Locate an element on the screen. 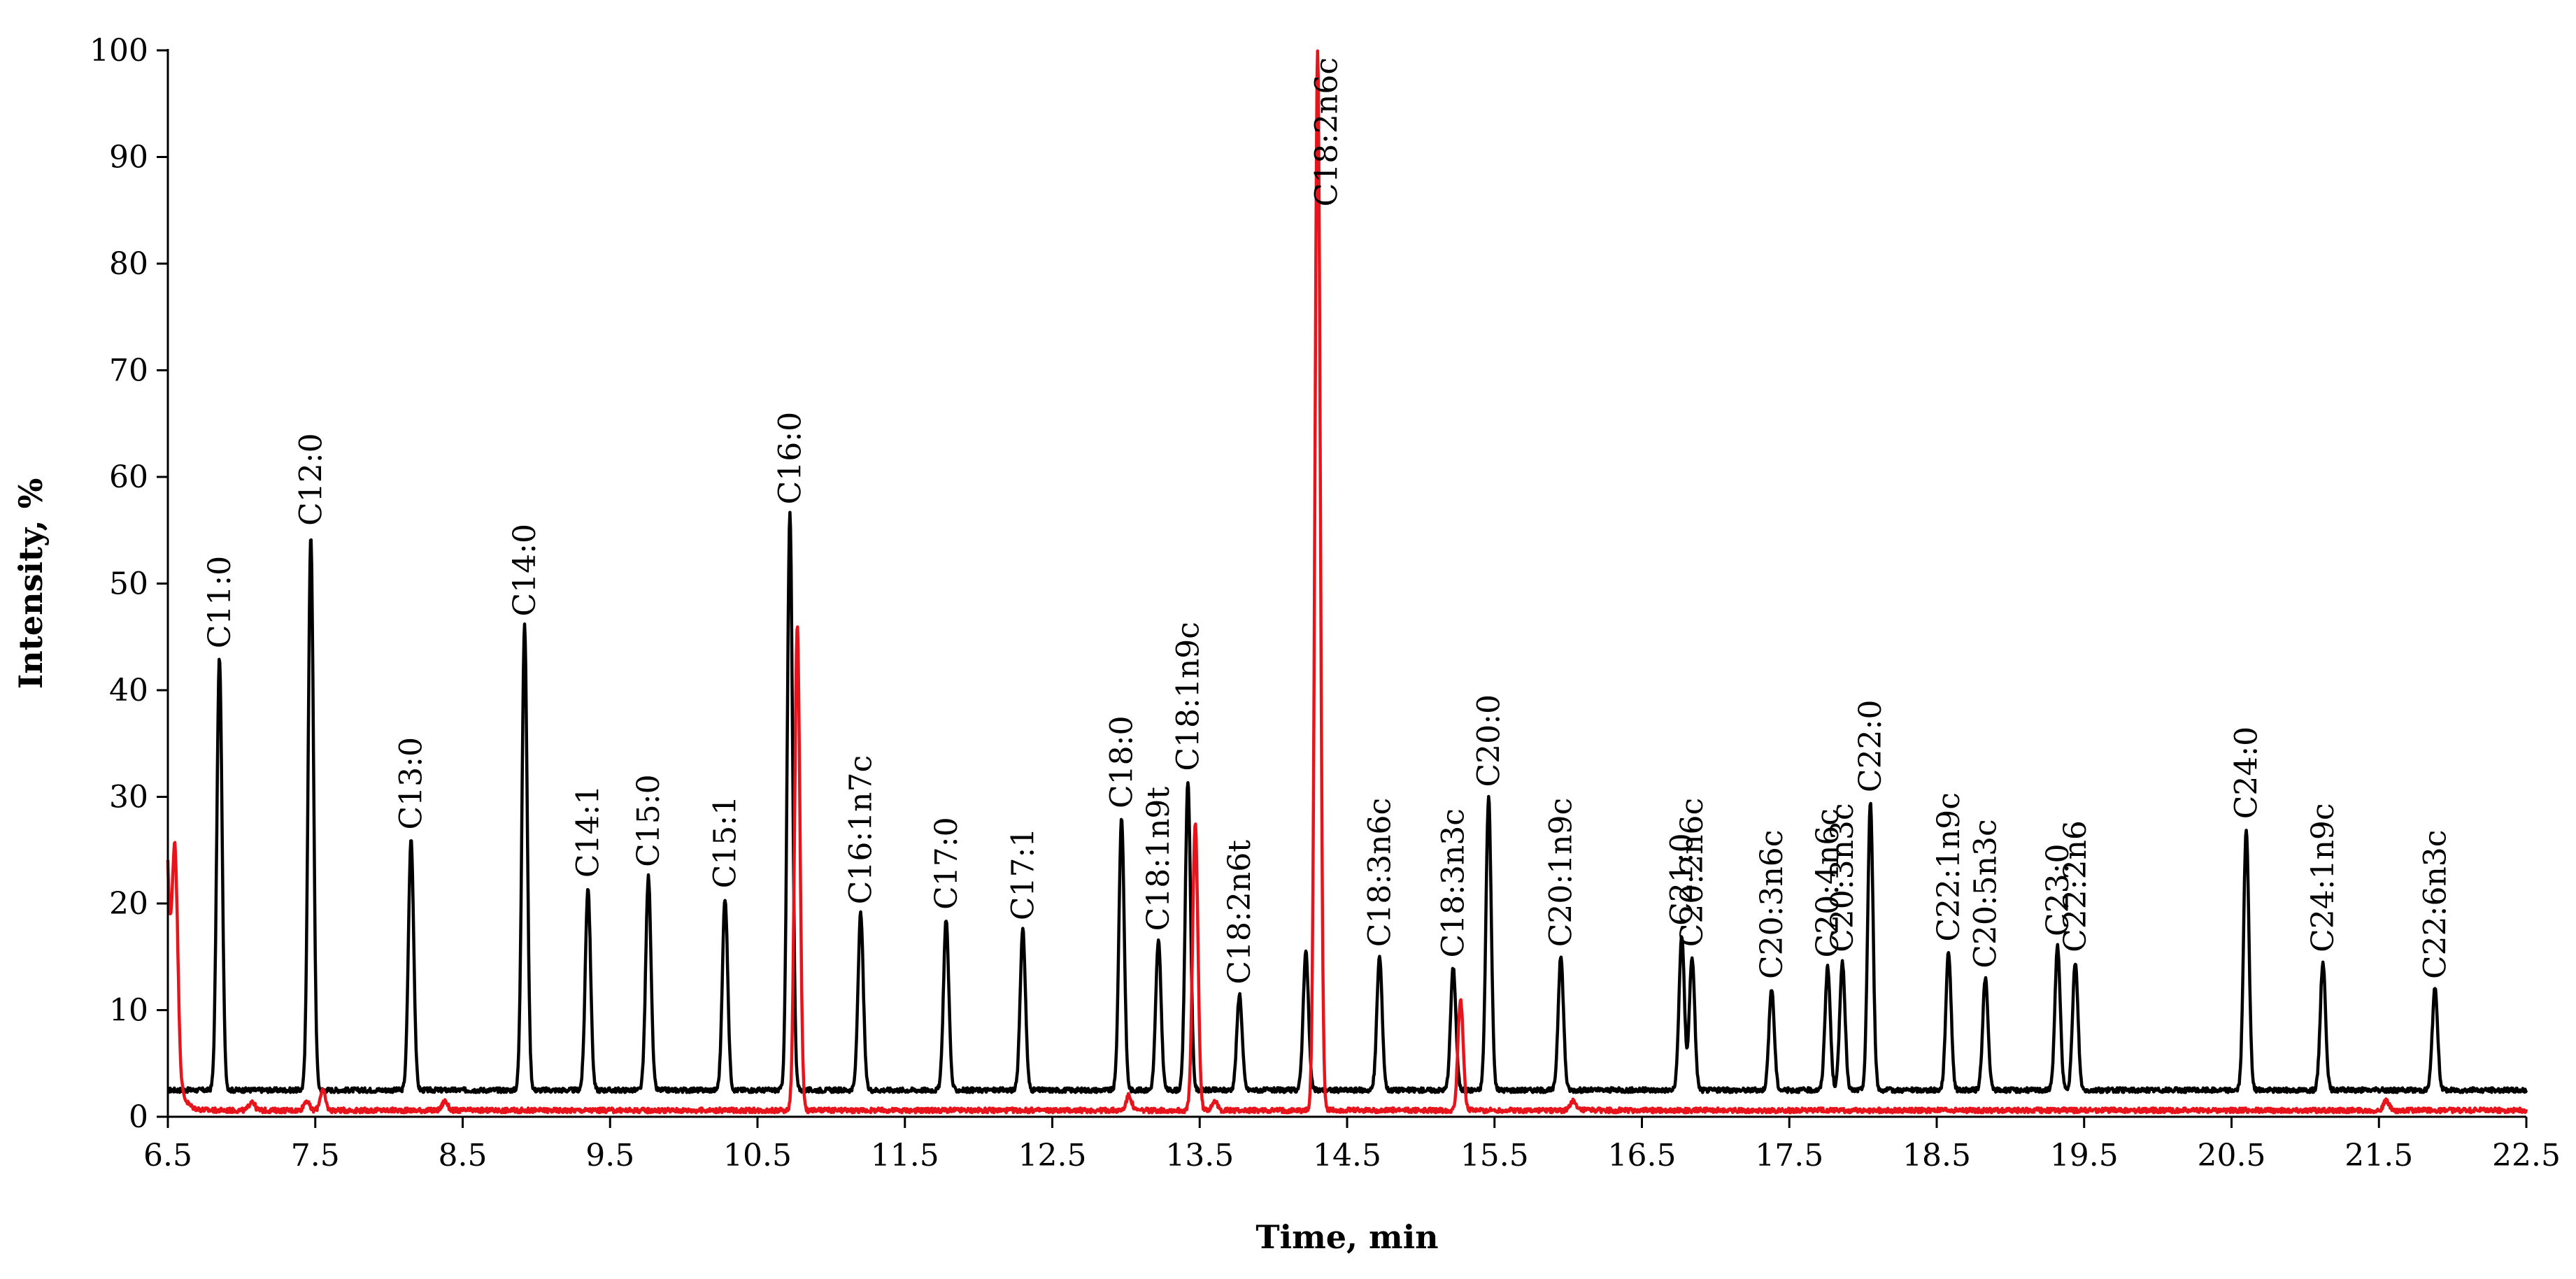 The height and width of the screenshot is (1279, 2576). x-tick-label: 13.5 is located at coordinates (1199, 1155).